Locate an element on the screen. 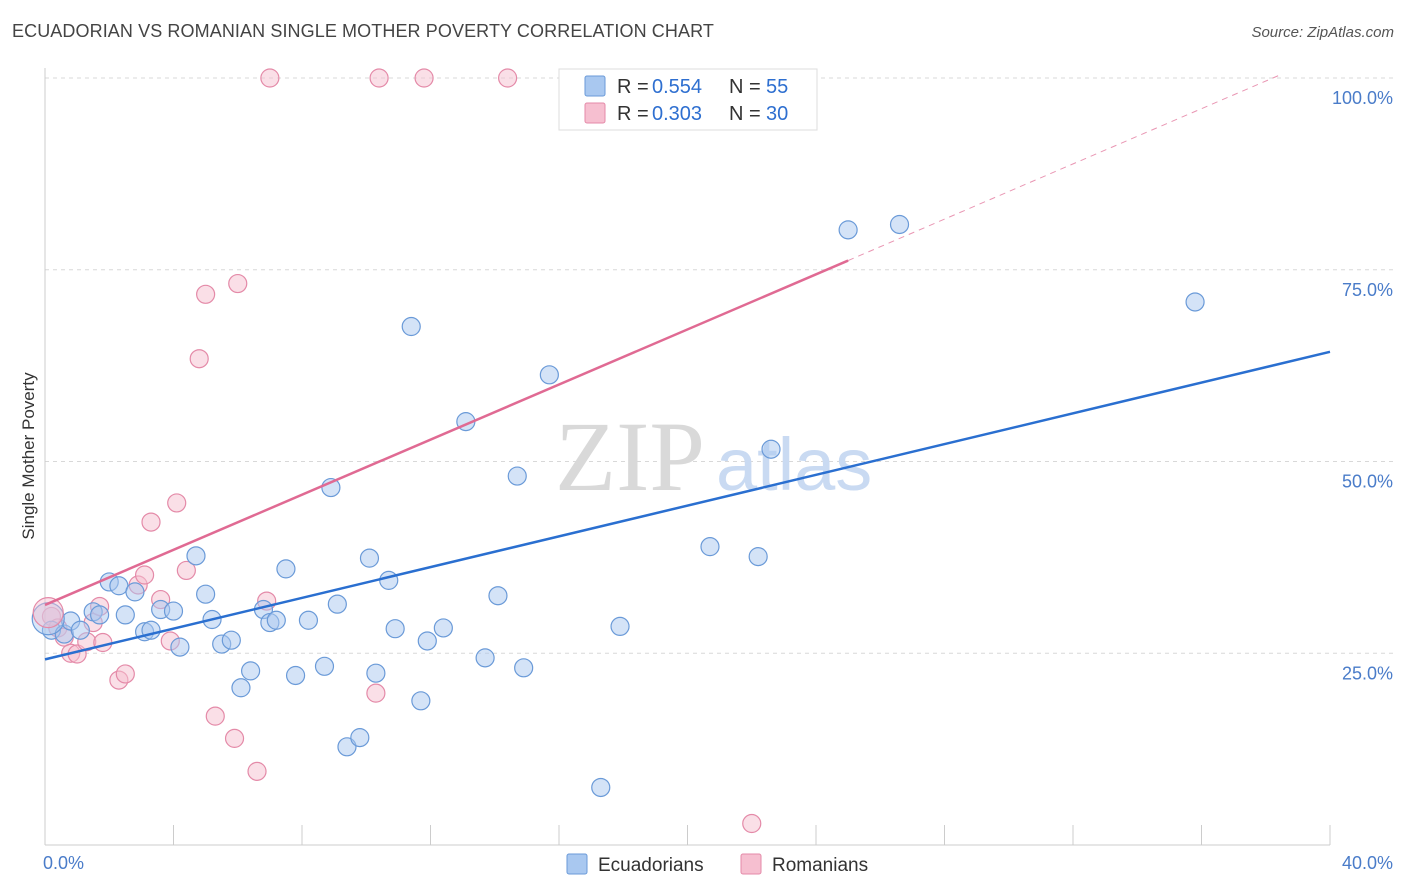 The width and height of the screenshot is (1406, 892). y-tick-label: 75.0% is located at coordinates (1367, 290).